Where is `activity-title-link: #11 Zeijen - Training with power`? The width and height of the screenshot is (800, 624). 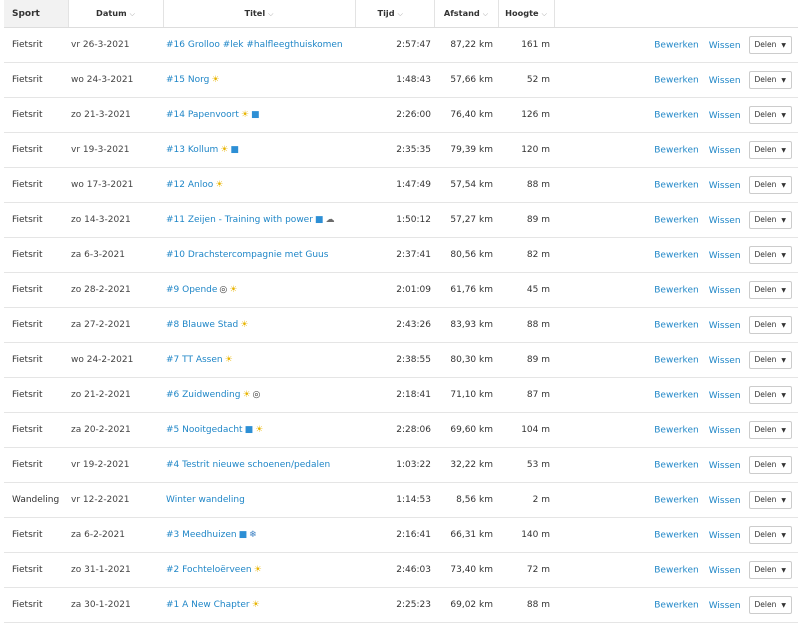 activity-title-link: #11 Zeijen - Training with power is located at coordinates (239, 220).